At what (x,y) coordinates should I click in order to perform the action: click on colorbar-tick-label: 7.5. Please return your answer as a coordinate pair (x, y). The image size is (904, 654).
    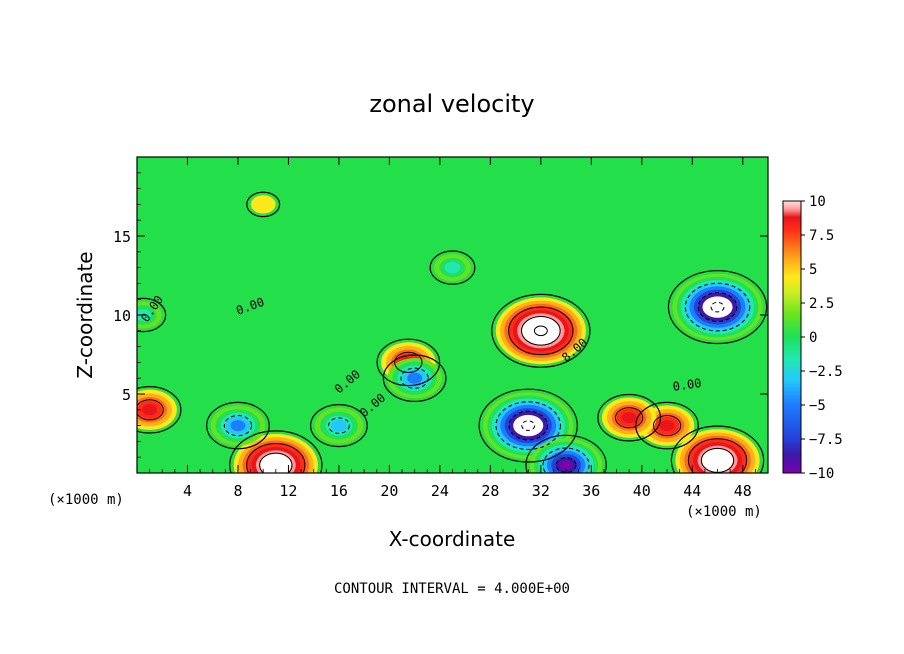
    Looking at the image, I should click on (821, 236).